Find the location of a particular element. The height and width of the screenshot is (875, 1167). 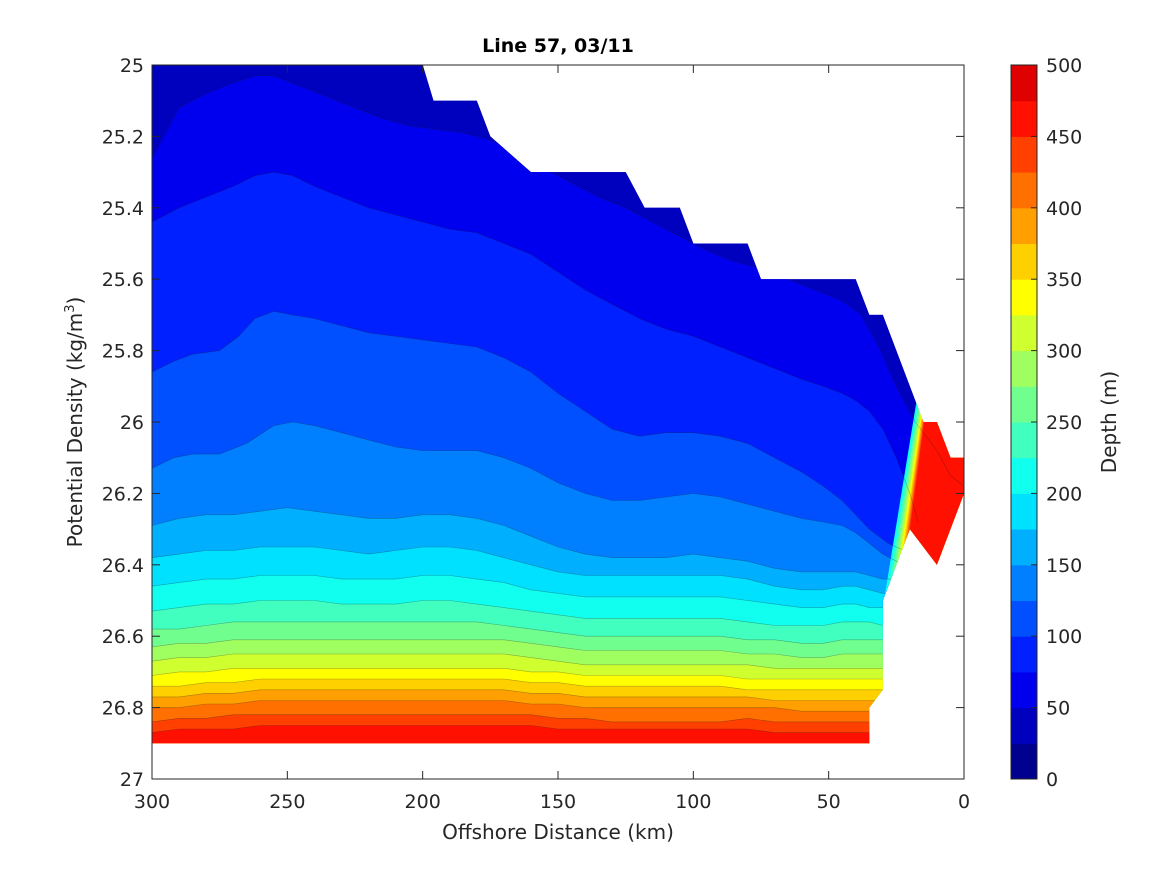

x-axis-label: Offshore Distance (km) is located at coordinates (558, 832).